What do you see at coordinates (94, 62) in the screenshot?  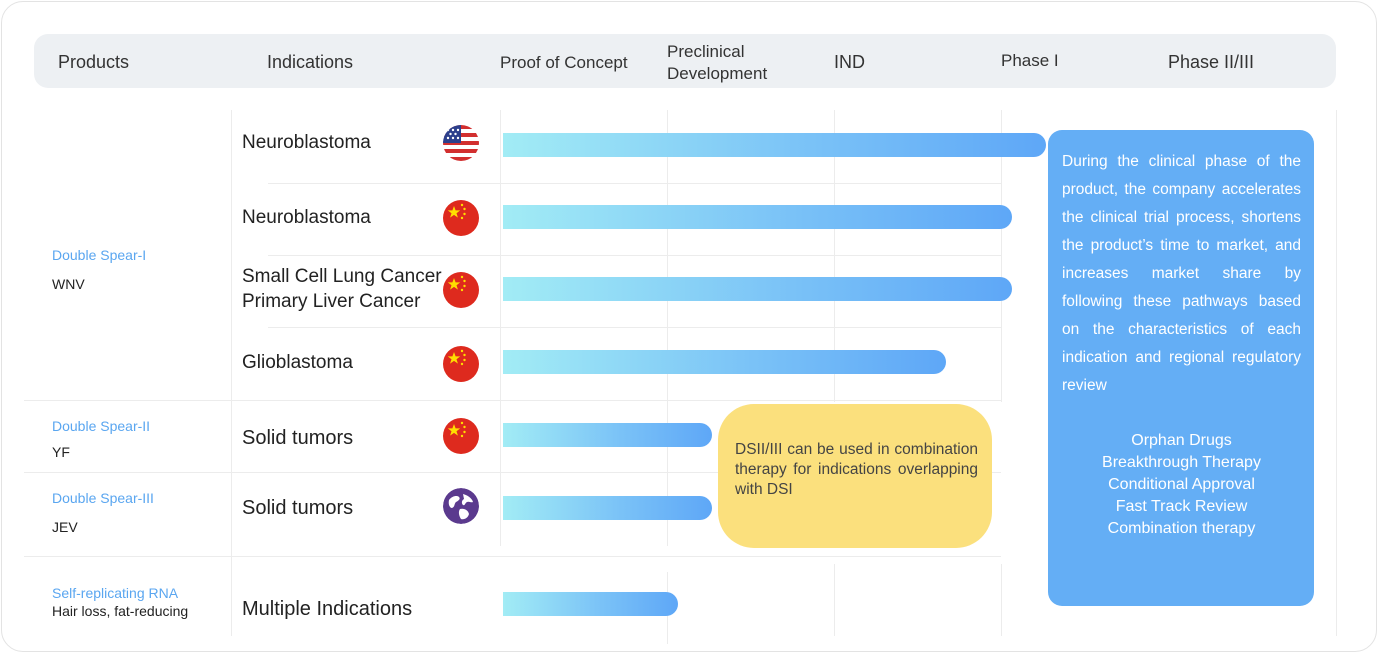 I see `header-products: Products` at bounding box center [94, 62].